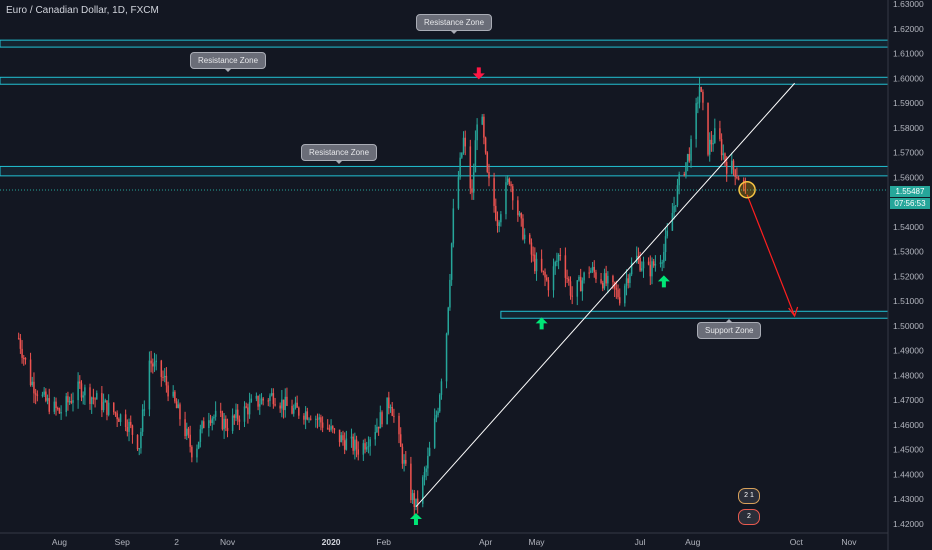 This screenshot has width=932, height=550. What do you see at coordinates (908, 4) in the screenshot?
I see `price-tick-label: 1.63000` at bounding box center [908, 4].